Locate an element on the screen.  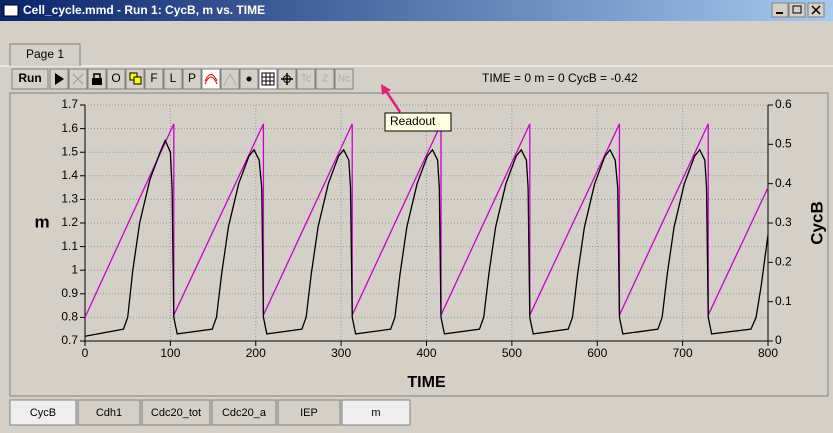
tooltip-text: Readout is located at coordinates (413, 121).